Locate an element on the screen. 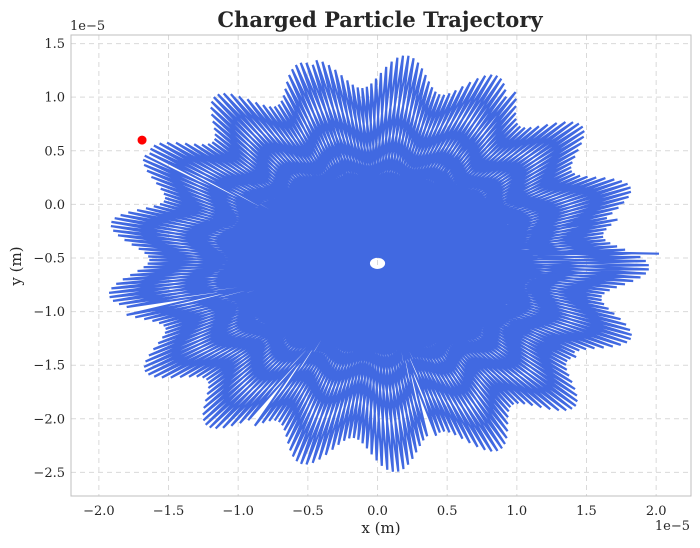 This screenshot has height=548, width=700. y-tick-label: 1.0 is located at coordinates (54, 98).